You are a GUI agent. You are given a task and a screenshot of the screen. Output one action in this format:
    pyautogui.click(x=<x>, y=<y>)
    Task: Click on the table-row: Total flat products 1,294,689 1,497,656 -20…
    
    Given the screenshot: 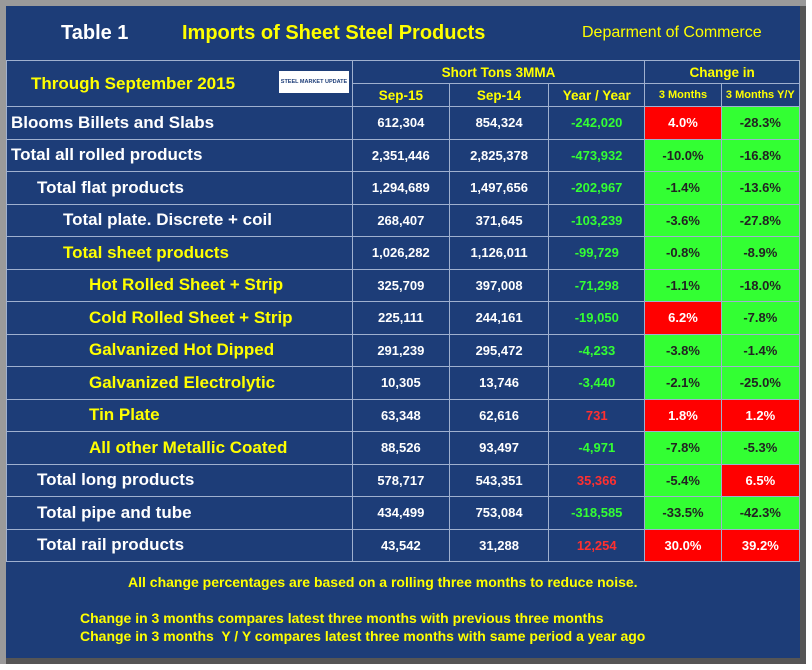 What is the action you would take?
    pyautogui.click(x=403, y=188)
    